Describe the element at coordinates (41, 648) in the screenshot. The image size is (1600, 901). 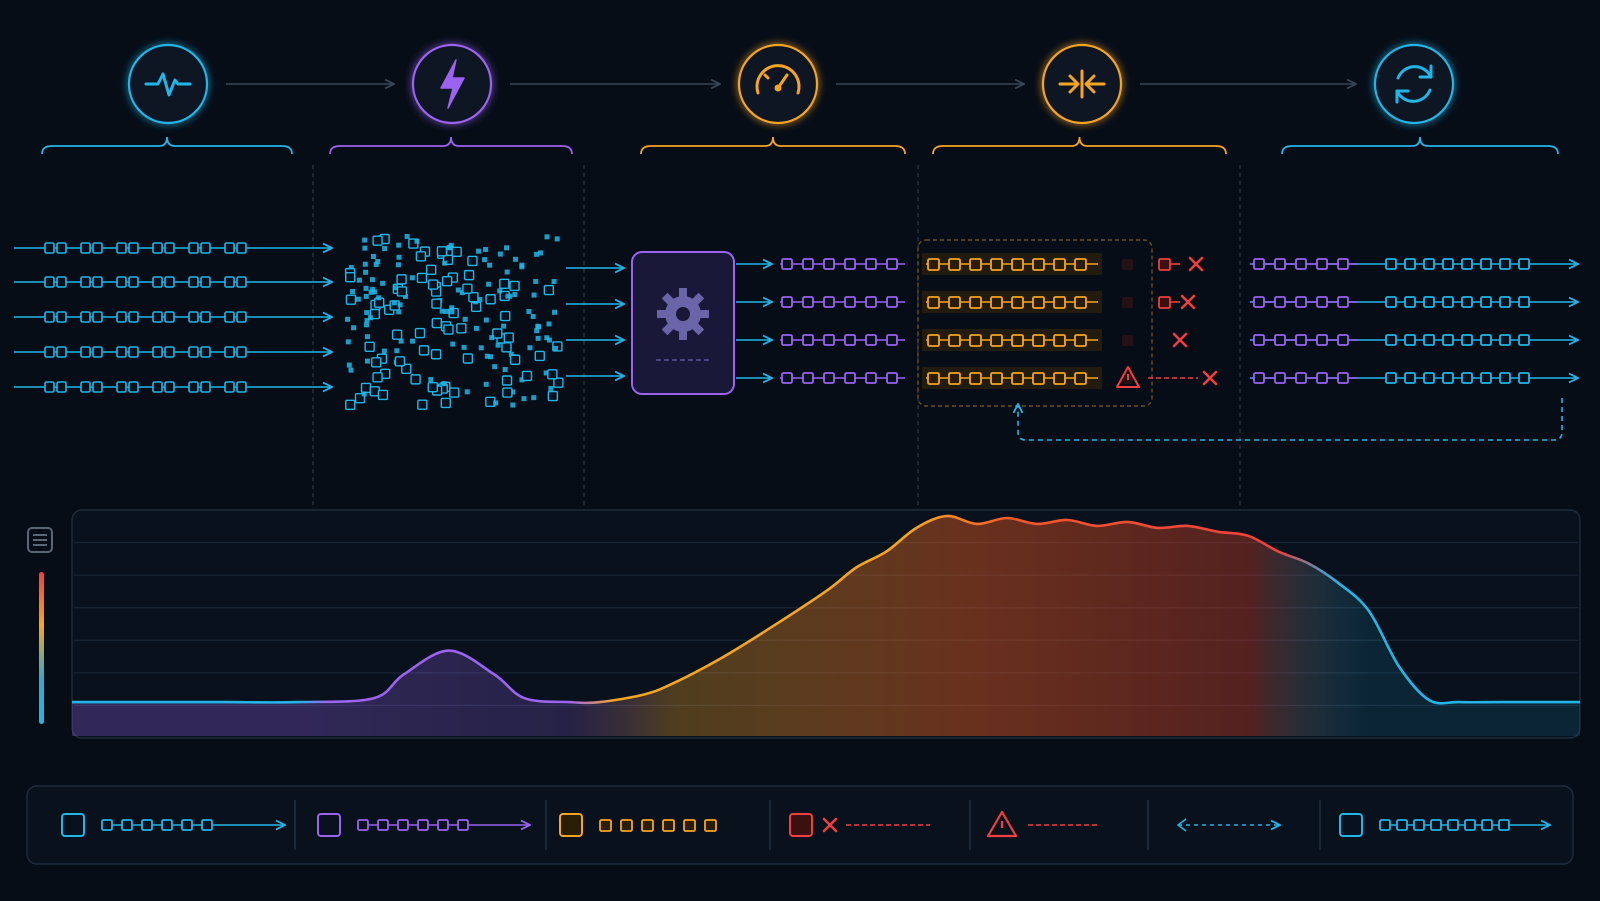
I see `intensity-scale` at that location.